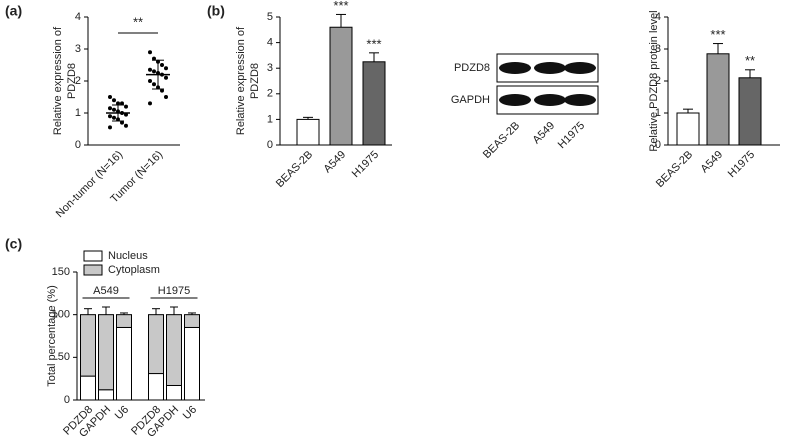 The image size is (800, 448). I want to click on lane-label: BEAS-2B, so click(501, 140).